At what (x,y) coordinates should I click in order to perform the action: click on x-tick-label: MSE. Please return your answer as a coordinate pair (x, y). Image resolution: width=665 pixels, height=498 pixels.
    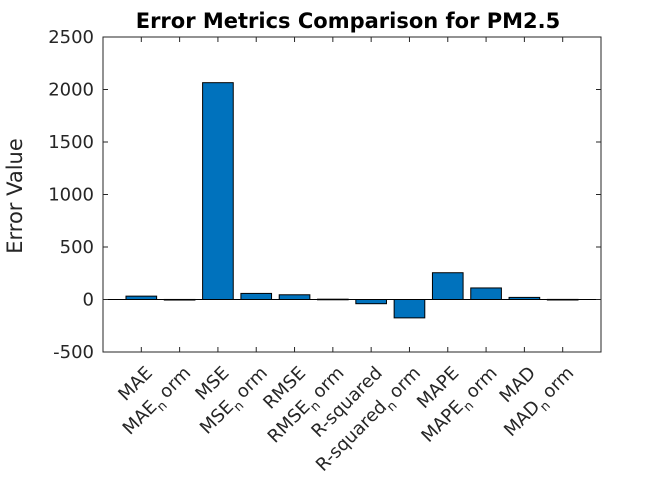
    Looking at the image, I should click on (212, 384).